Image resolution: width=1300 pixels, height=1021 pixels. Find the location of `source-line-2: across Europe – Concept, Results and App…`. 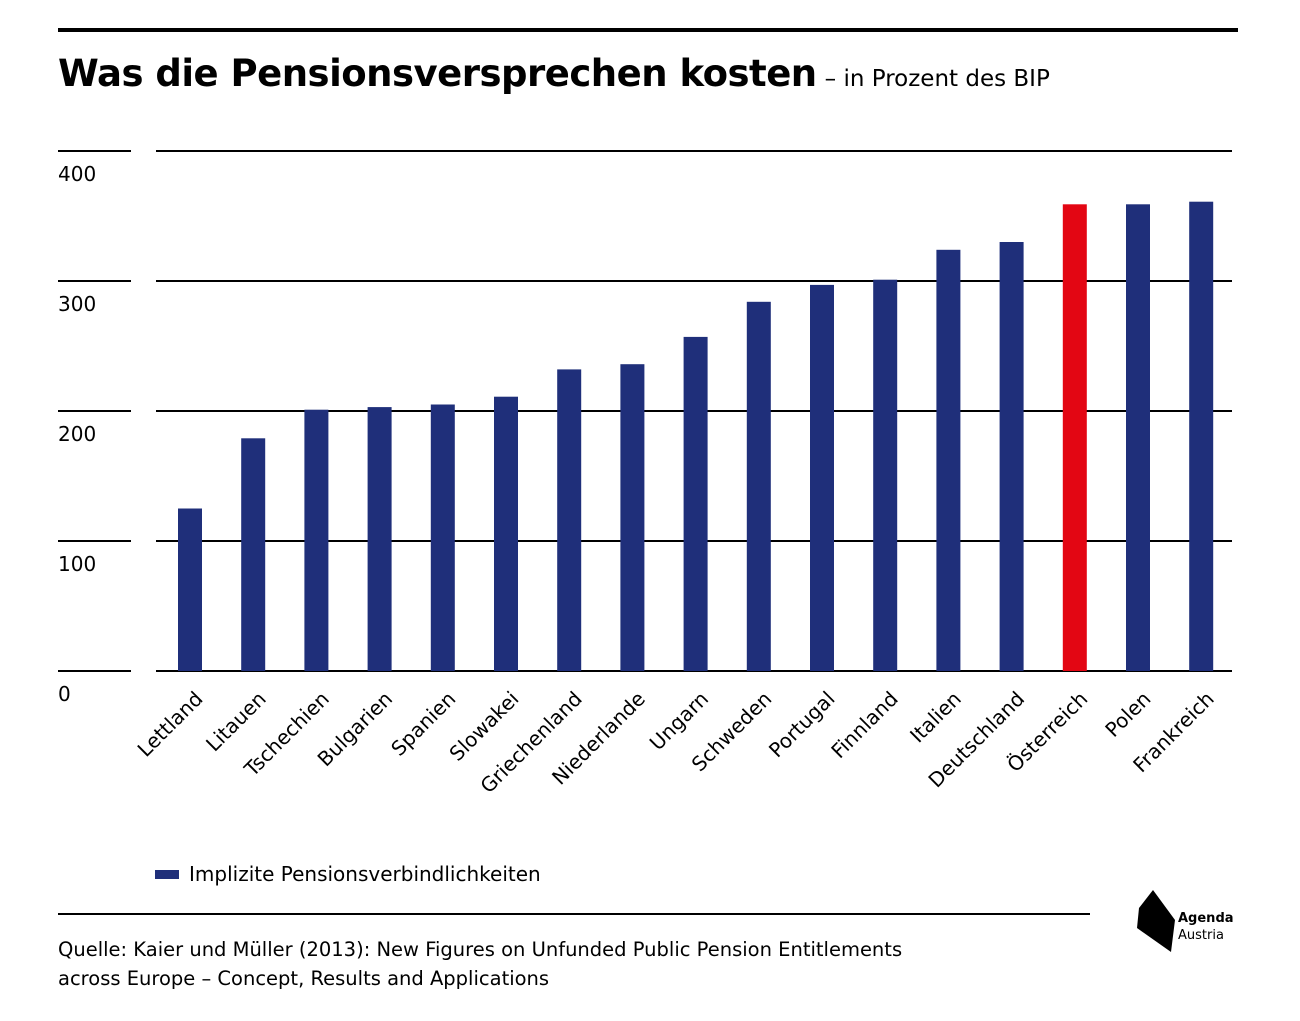

source-line-2: across Europe – Concept, Results and App… is located at coordinates (304, 978).